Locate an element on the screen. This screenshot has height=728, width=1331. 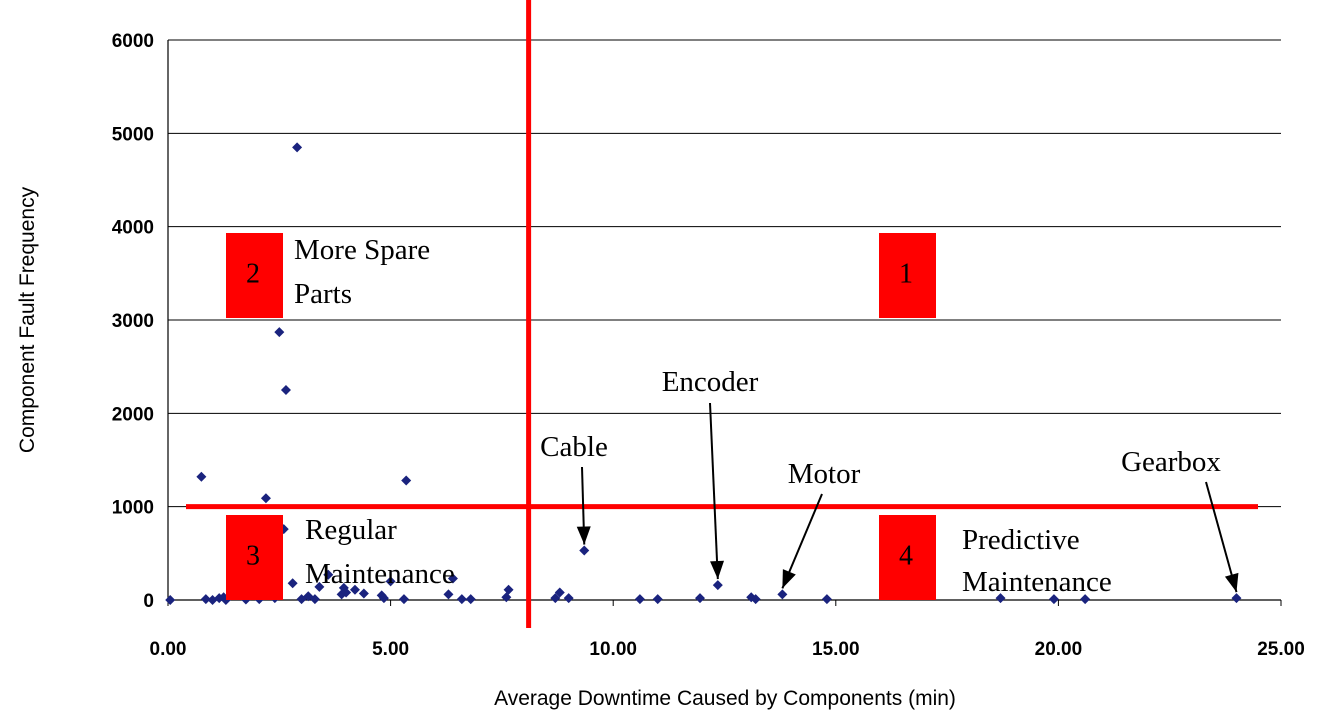
x-tick-labels: 0.00 5.00 10.00 15.00 20.00 25.00 is located at coordinates (727, 649).